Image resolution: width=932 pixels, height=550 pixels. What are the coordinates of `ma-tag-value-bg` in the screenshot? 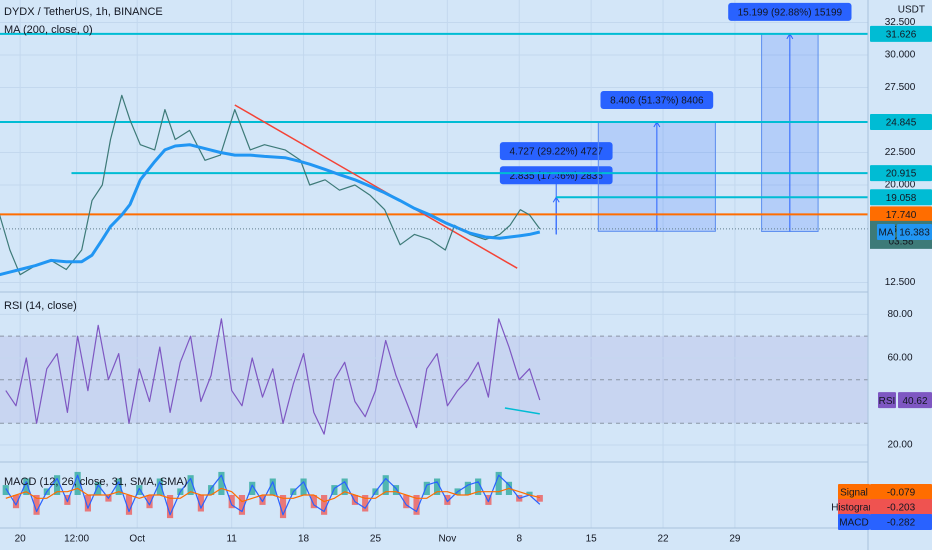 It's located at (914, 232).